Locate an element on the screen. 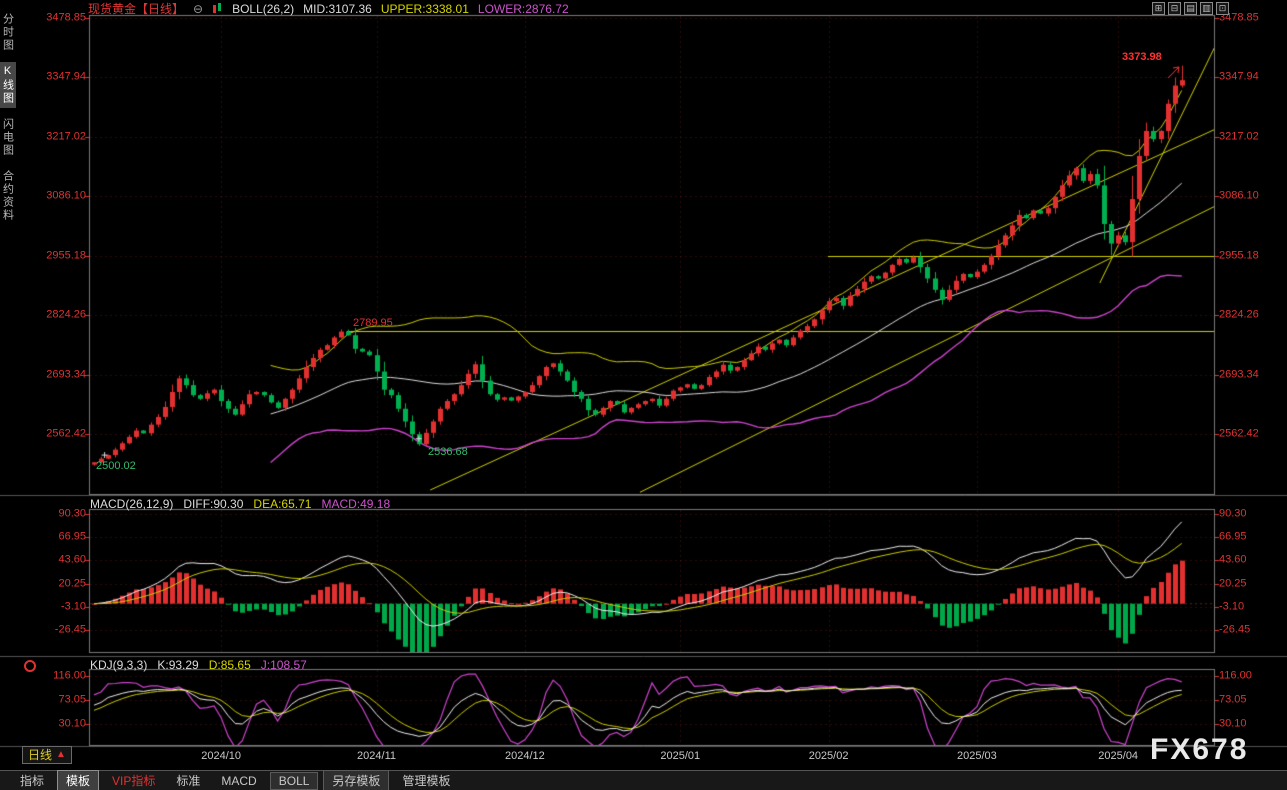  macd-value: MACD:49.18 is located at coordinates (356, 504).